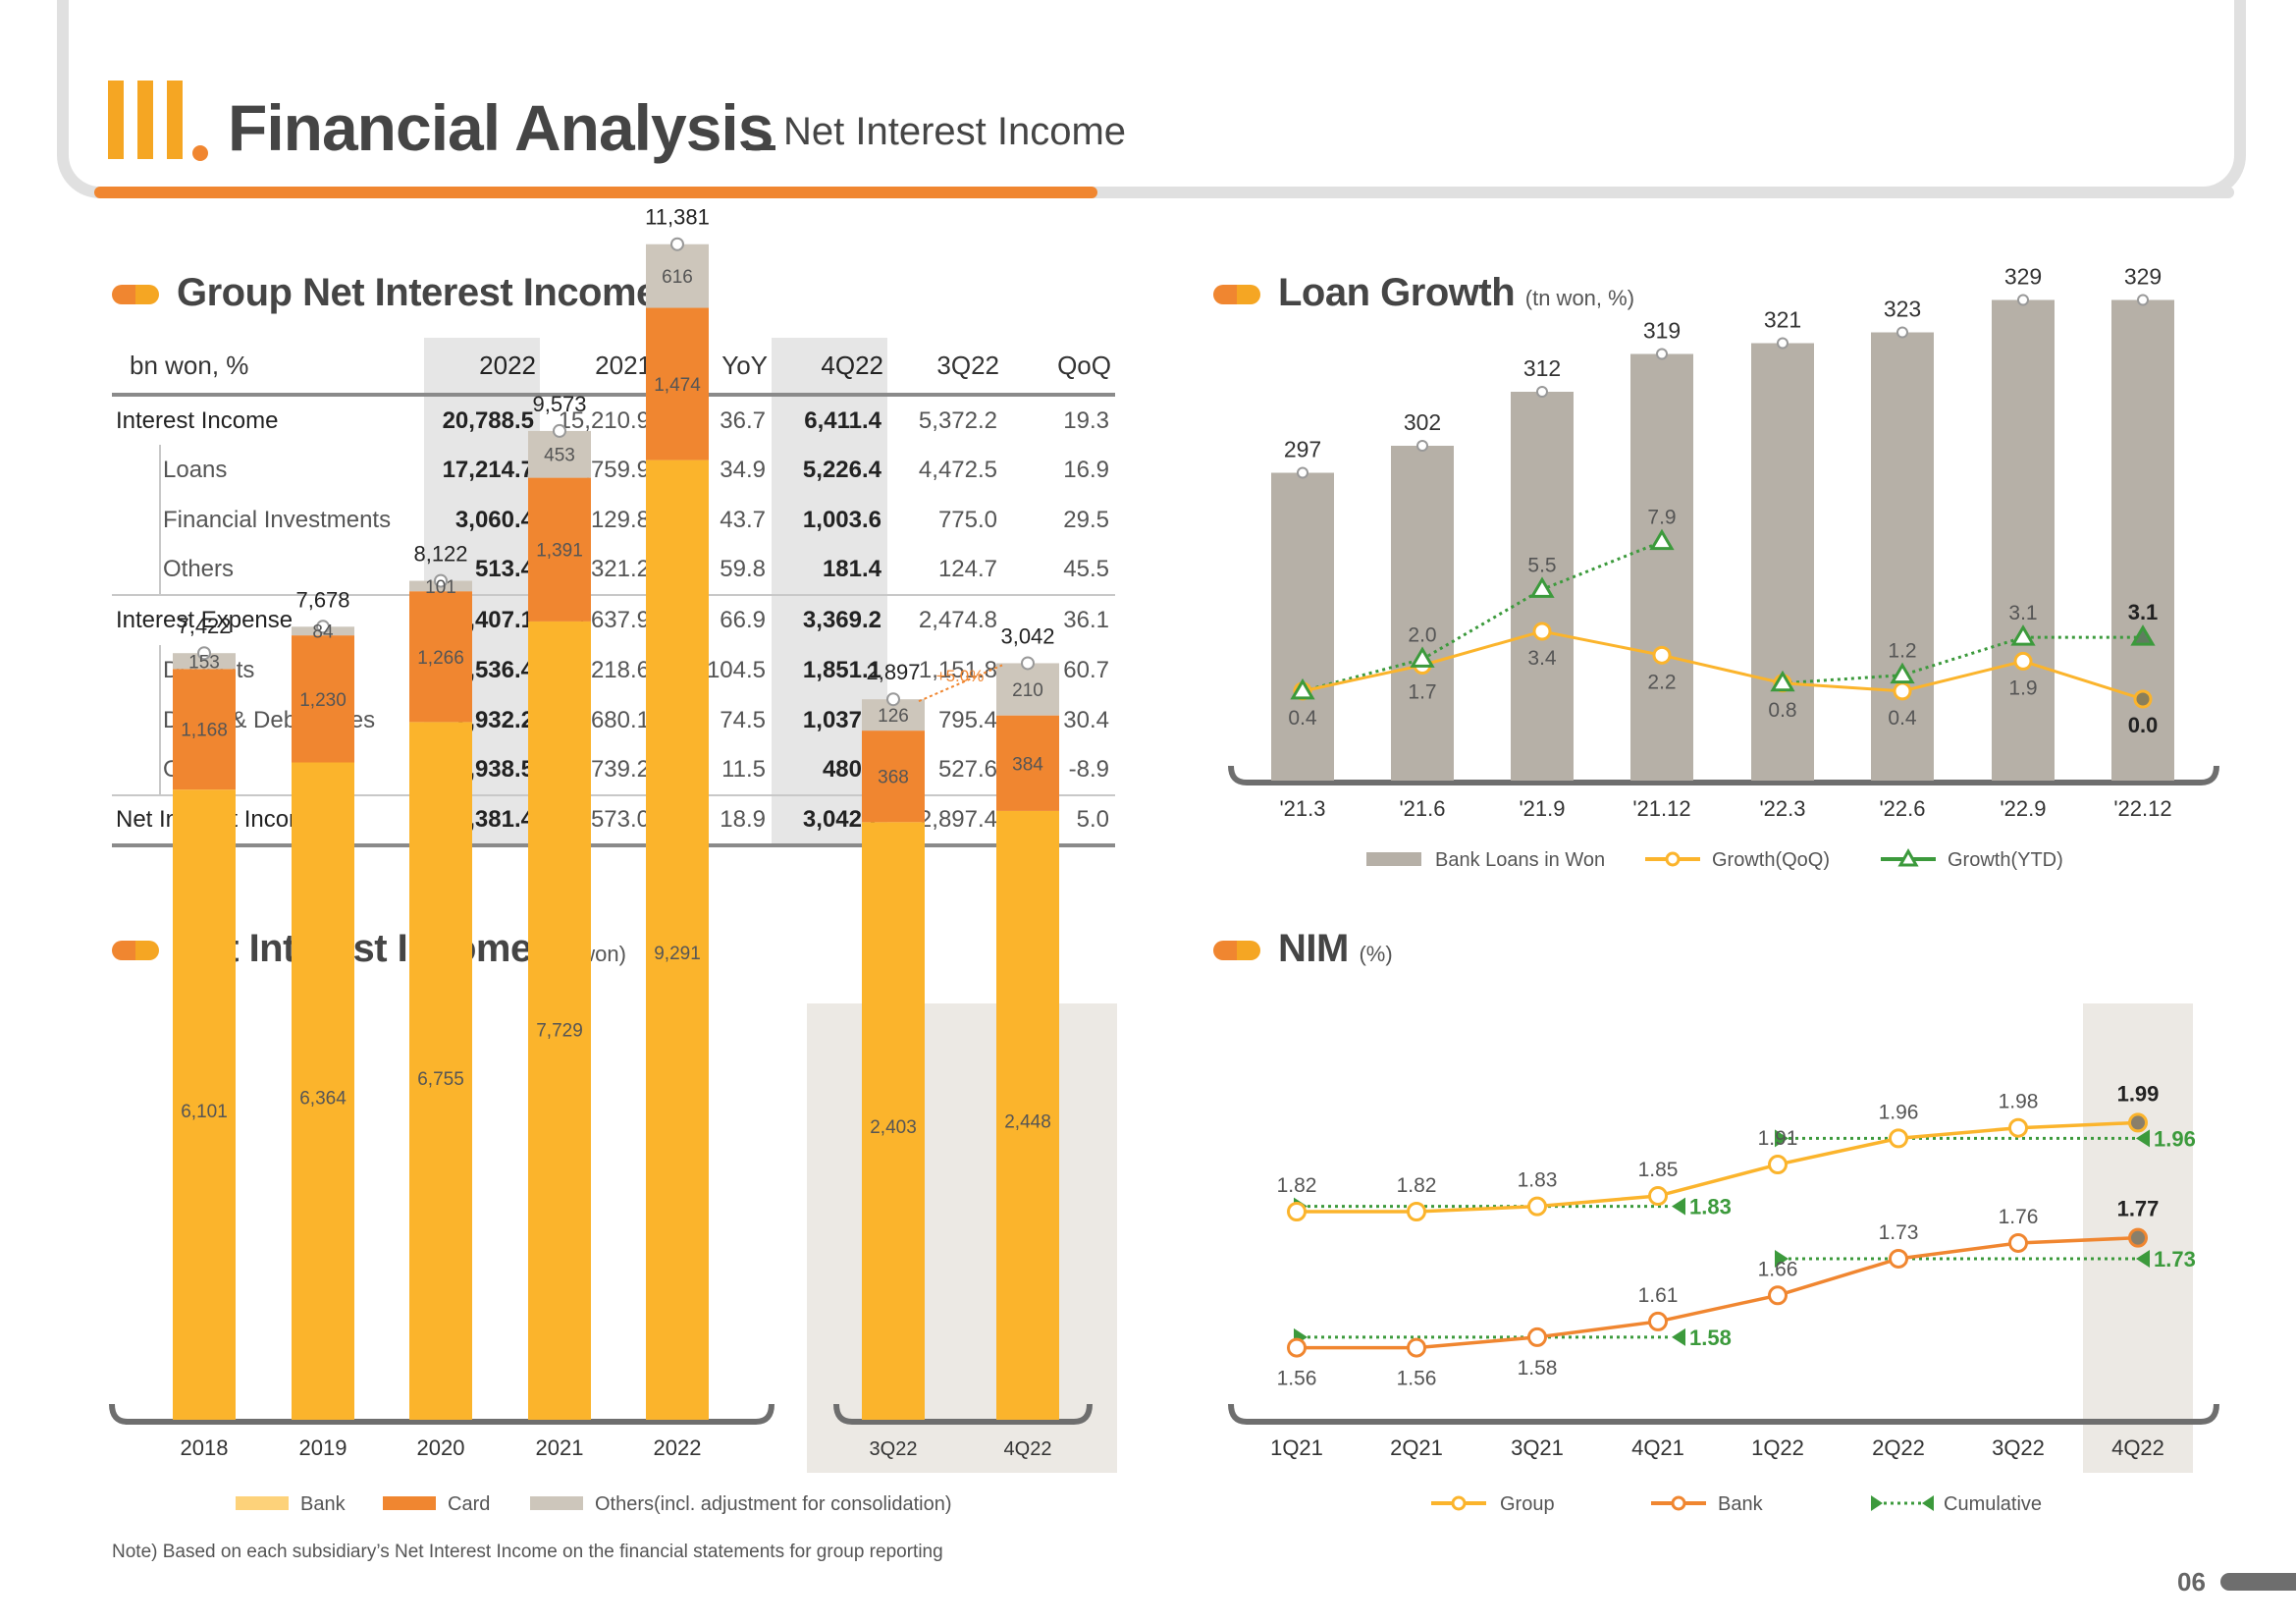 This screenshot has height=1624, width=2296. What do you see at coordinates (1086, 569) in the screenshot?
I see `table-cell: 45.5` at bounding box center [1086, 569].